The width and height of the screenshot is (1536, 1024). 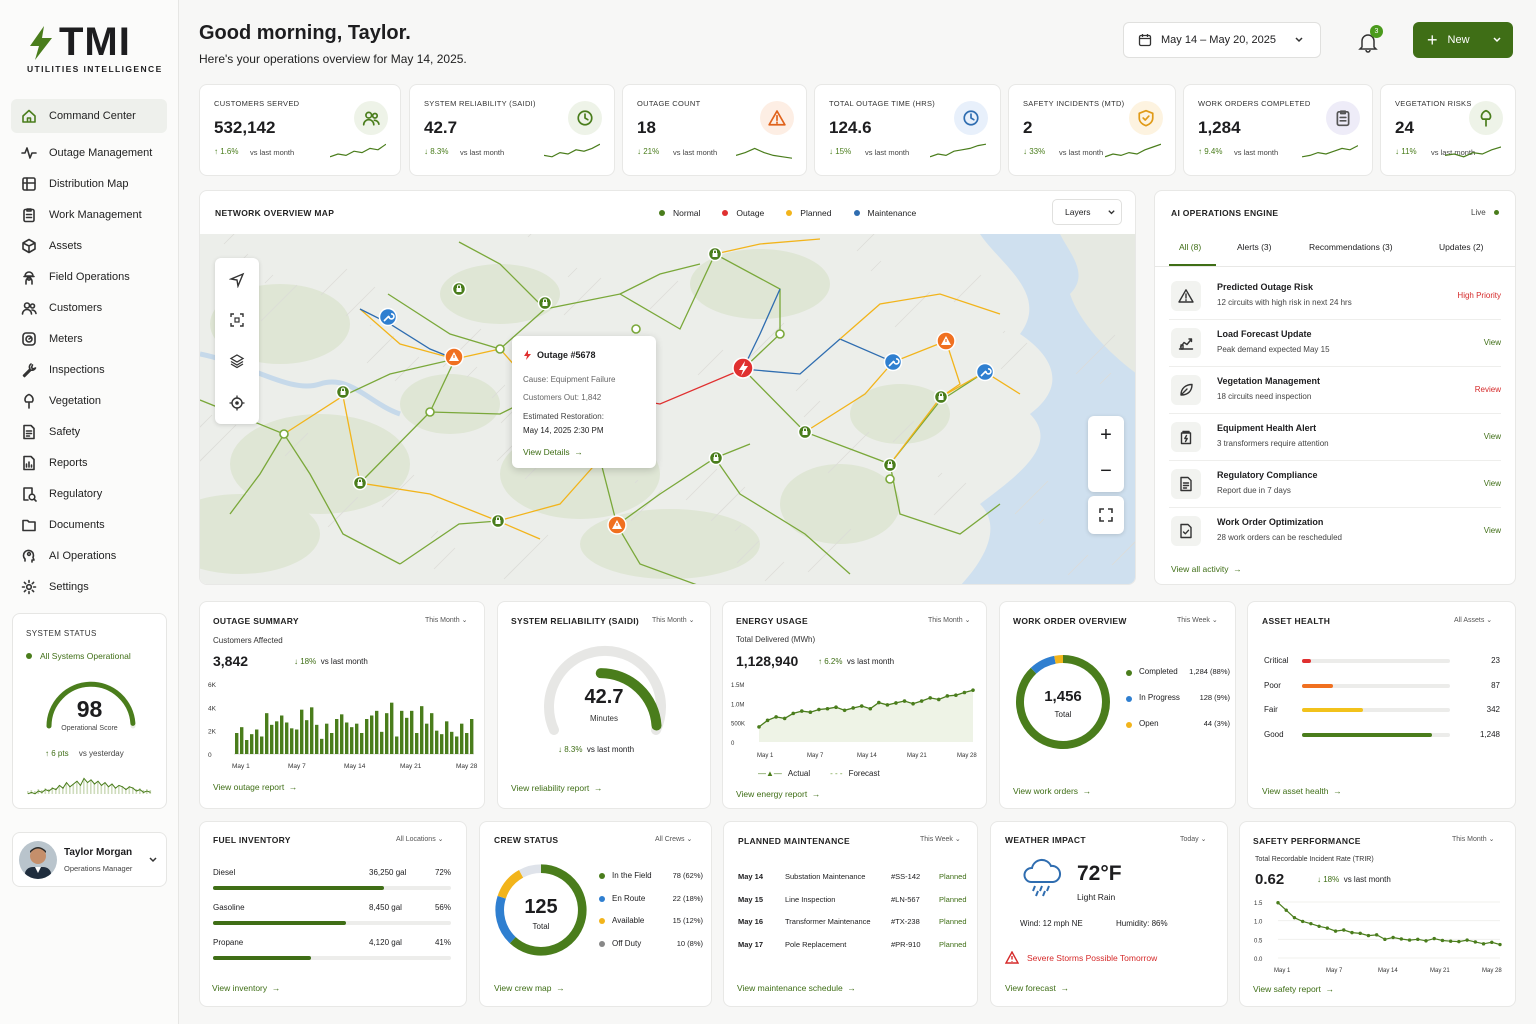 I want to click on view-all-activity-link: View all activity →, so click(x=1206, y=569).